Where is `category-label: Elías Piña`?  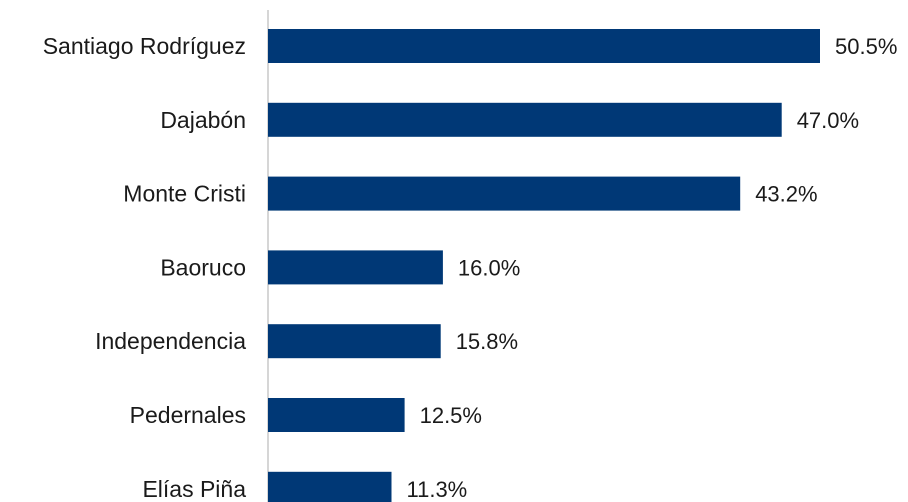
category-label: Elías Piña is located at coordinates (194, 489).